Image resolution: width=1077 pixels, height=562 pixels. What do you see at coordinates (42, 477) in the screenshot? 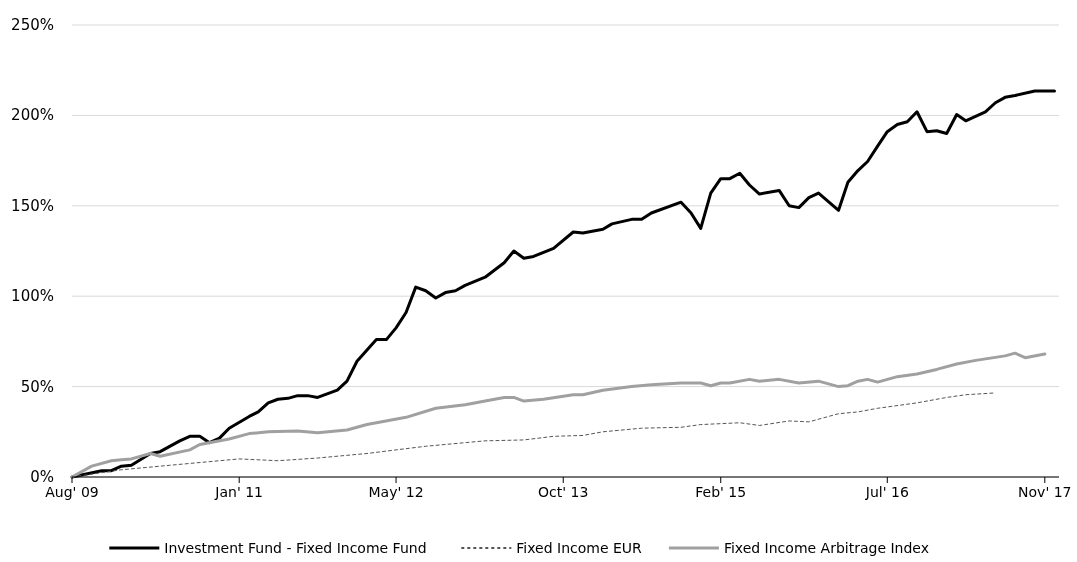
I see `y-tick-label: 0%` at bounding box center [42, 477].